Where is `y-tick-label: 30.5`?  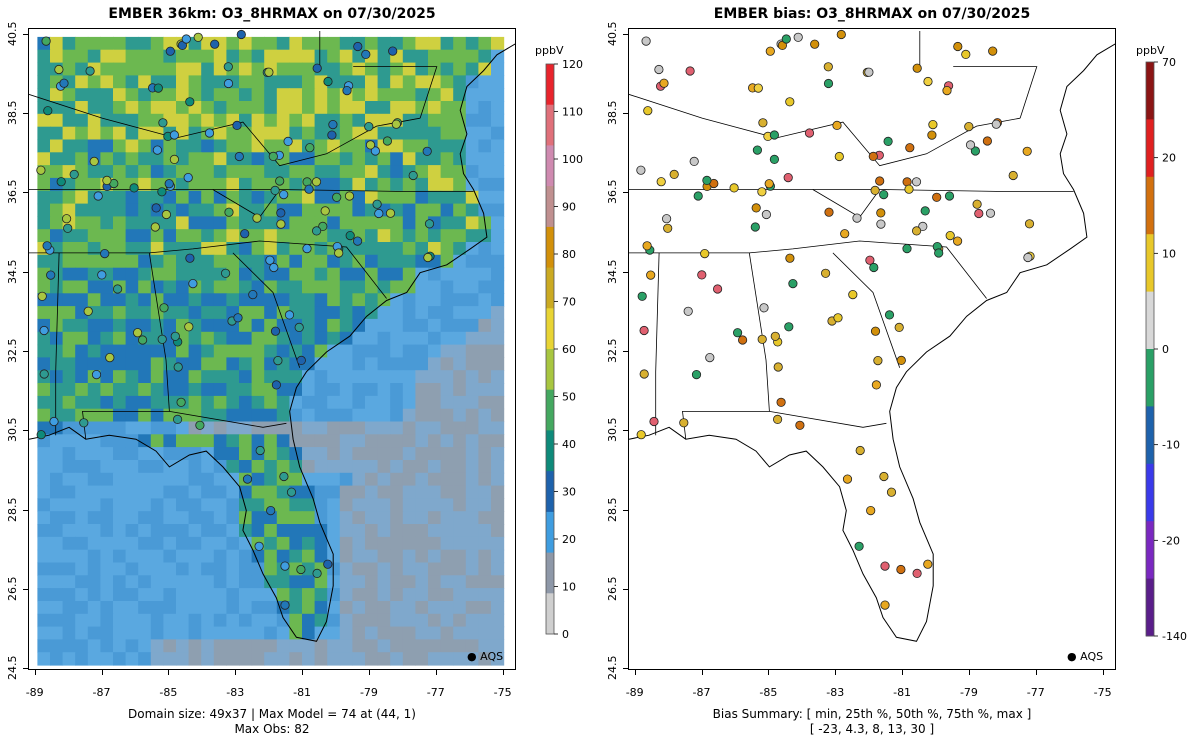
y-tick-label: 30.5 is located at coordinates (12, 430).